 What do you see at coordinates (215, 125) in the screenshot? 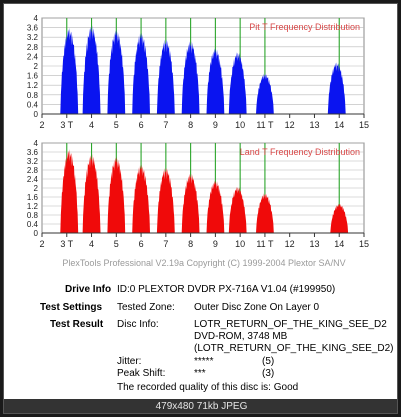
I see `pit-x-tick-label: 9` at bounding box center [215, 125].